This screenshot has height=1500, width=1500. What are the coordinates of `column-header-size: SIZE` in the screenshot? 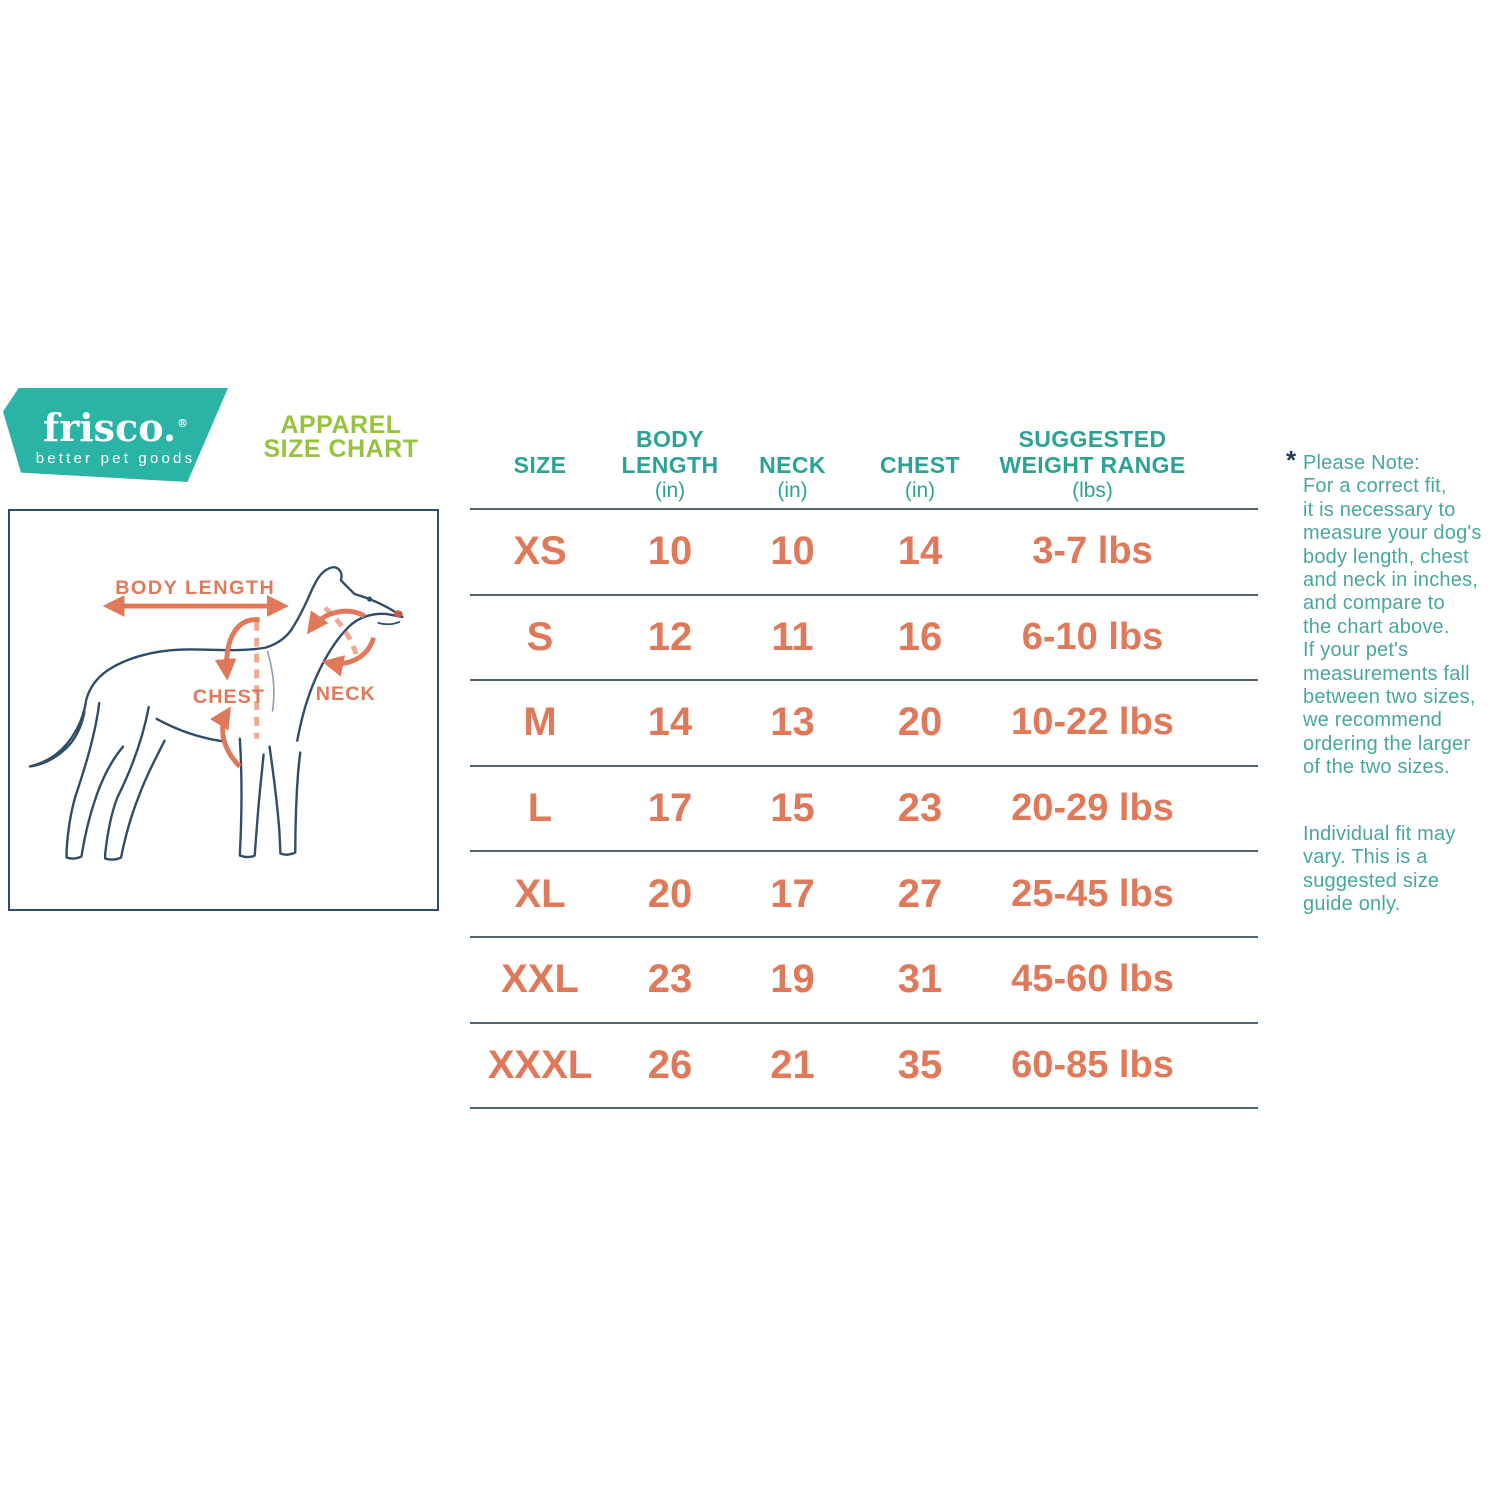 It's located at (540, 465).